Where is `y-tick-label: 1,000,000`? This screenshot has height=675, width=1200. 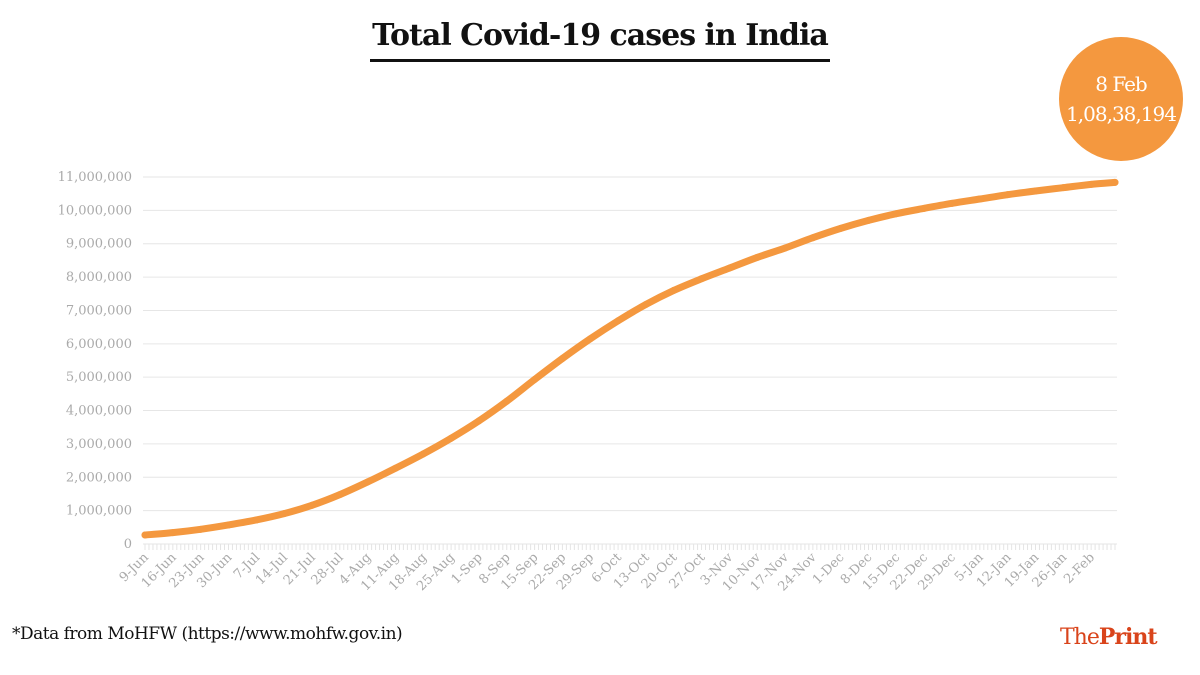 y-tick-label: 1,000,000 is located at coordinates (99, 511).